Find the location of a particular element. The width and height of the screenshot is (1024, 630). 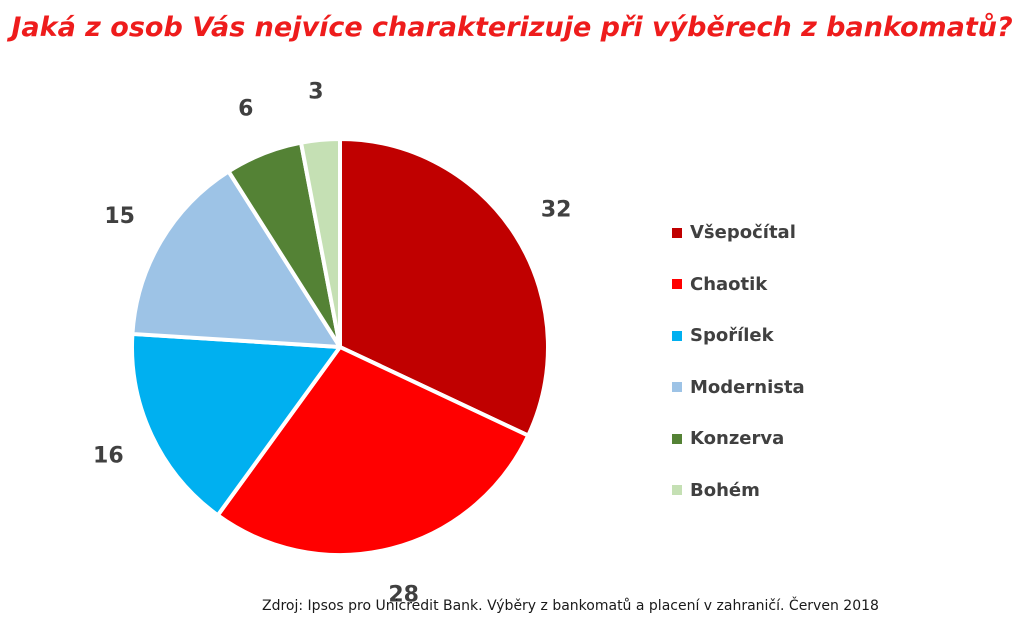

data-label-vsepocital: 32 is located at coordinates (556, 209).